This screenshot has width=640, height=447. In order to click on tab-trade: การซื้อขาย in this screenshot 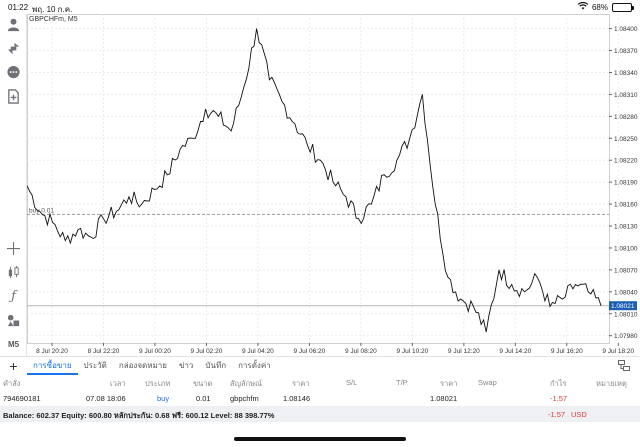, I will do `click(52, 366)`.